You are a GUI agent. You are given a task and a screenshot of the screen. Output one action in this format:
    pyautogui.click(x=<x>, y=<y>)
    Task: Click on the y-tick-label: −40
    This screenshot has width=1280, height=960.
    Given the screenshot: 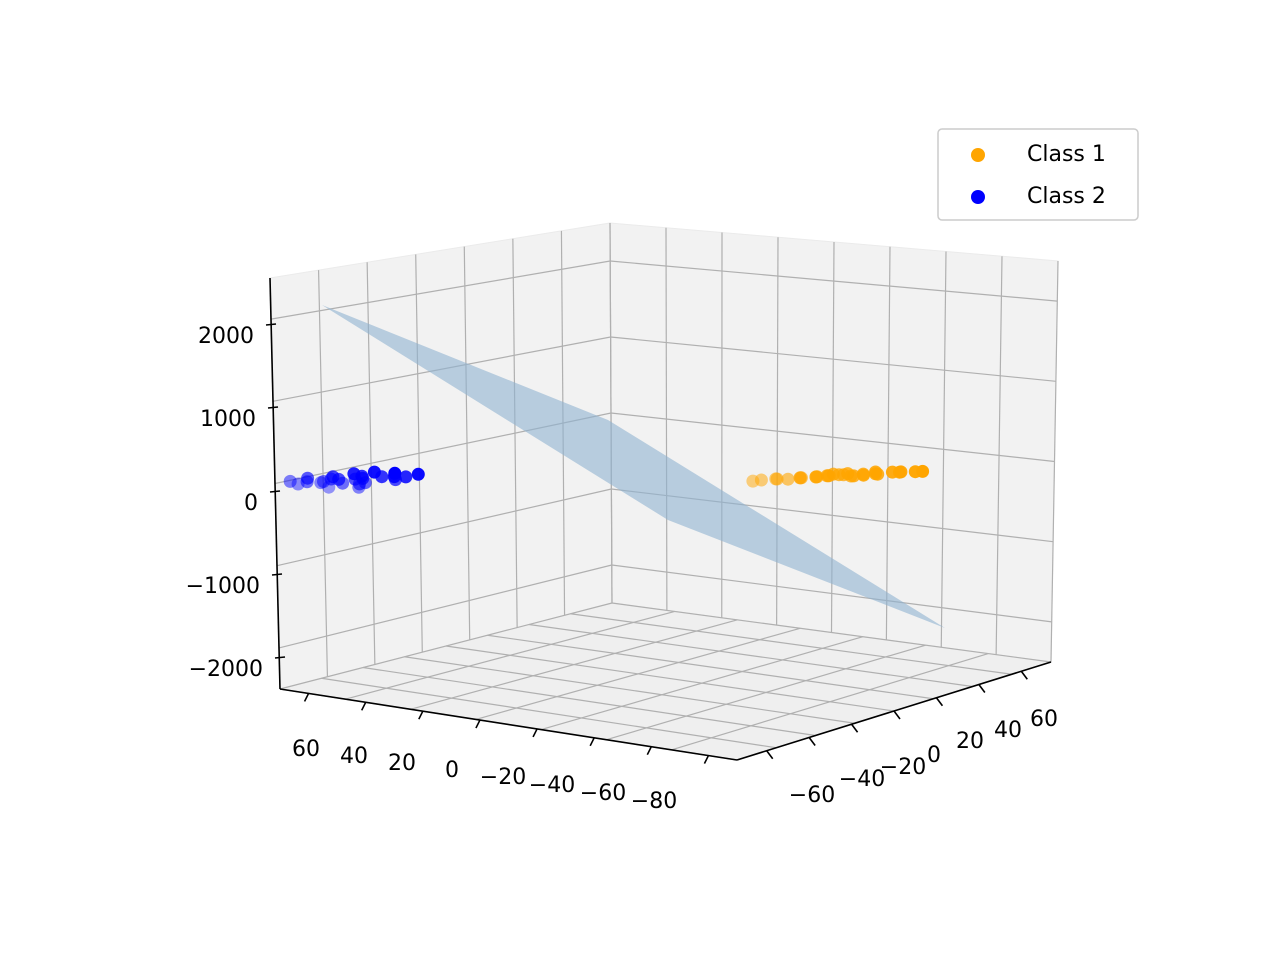 What is the action you would take?
    pyautogui.click(x=862, y=779)
    